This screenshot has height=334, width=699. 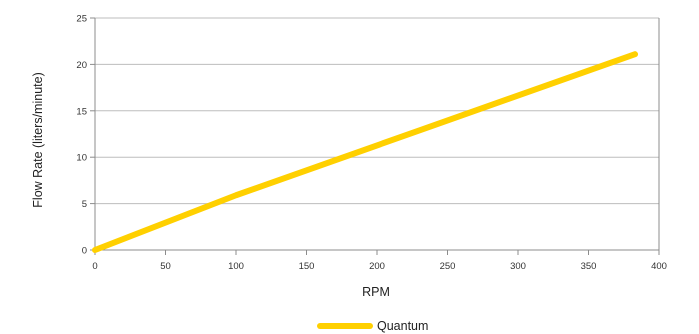 What do you see at coordinates (589, 266) in the screenshot?
I see `x-tick-label: 350` at bounding box center [589, 266].